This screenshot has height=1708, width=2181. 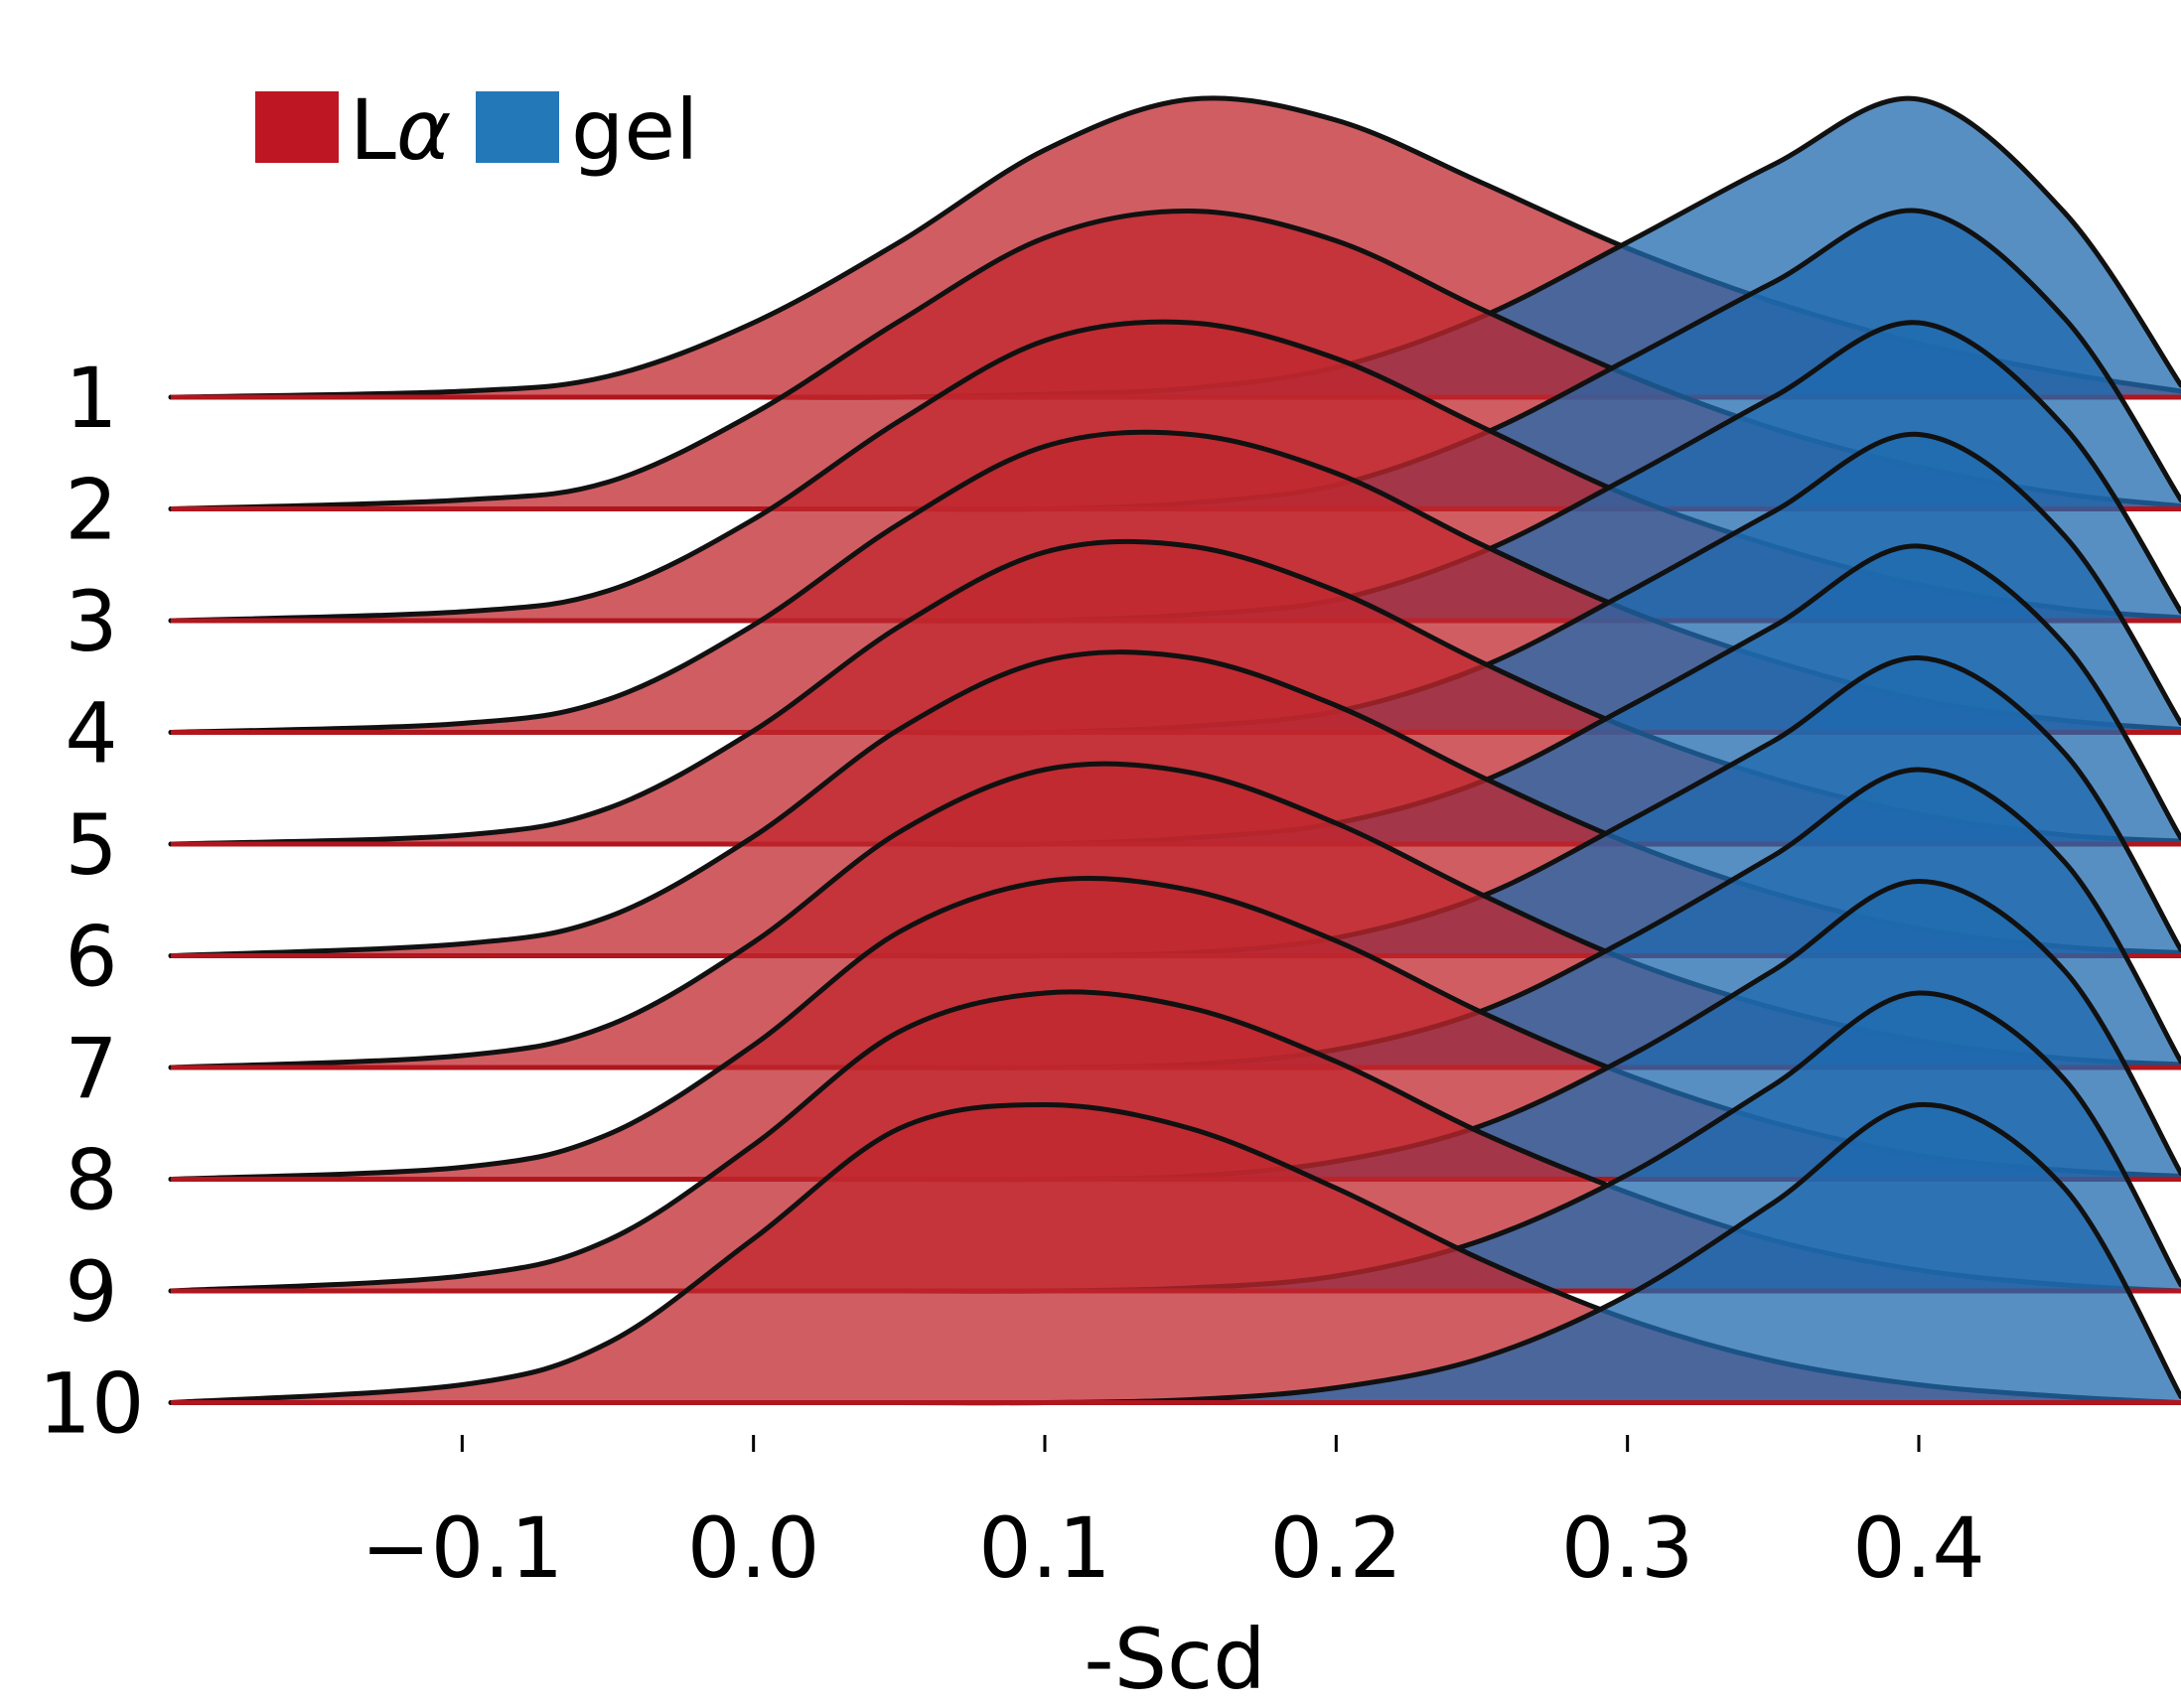 What do you see at coordinates (91, 621) in the screenshot?
I see `ridge-label-3: 3` at bounding box center [91, 621].